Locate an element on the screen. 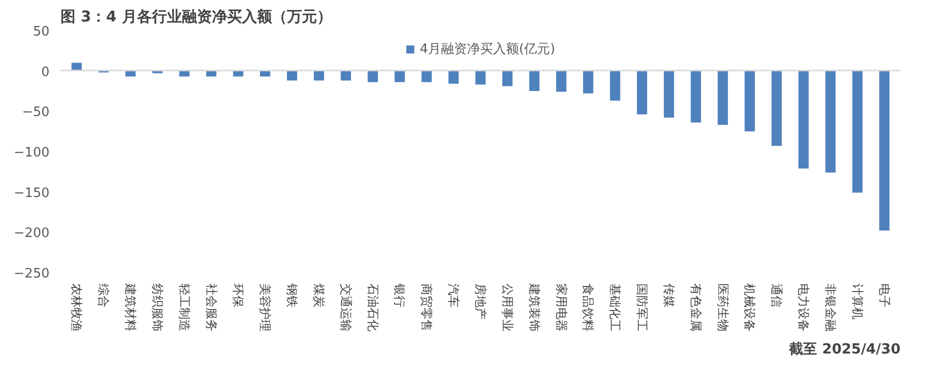 The width and height of the screenshot is (936, 368). x-tick-label: 国防军工 is located at coordinates (642, 308).